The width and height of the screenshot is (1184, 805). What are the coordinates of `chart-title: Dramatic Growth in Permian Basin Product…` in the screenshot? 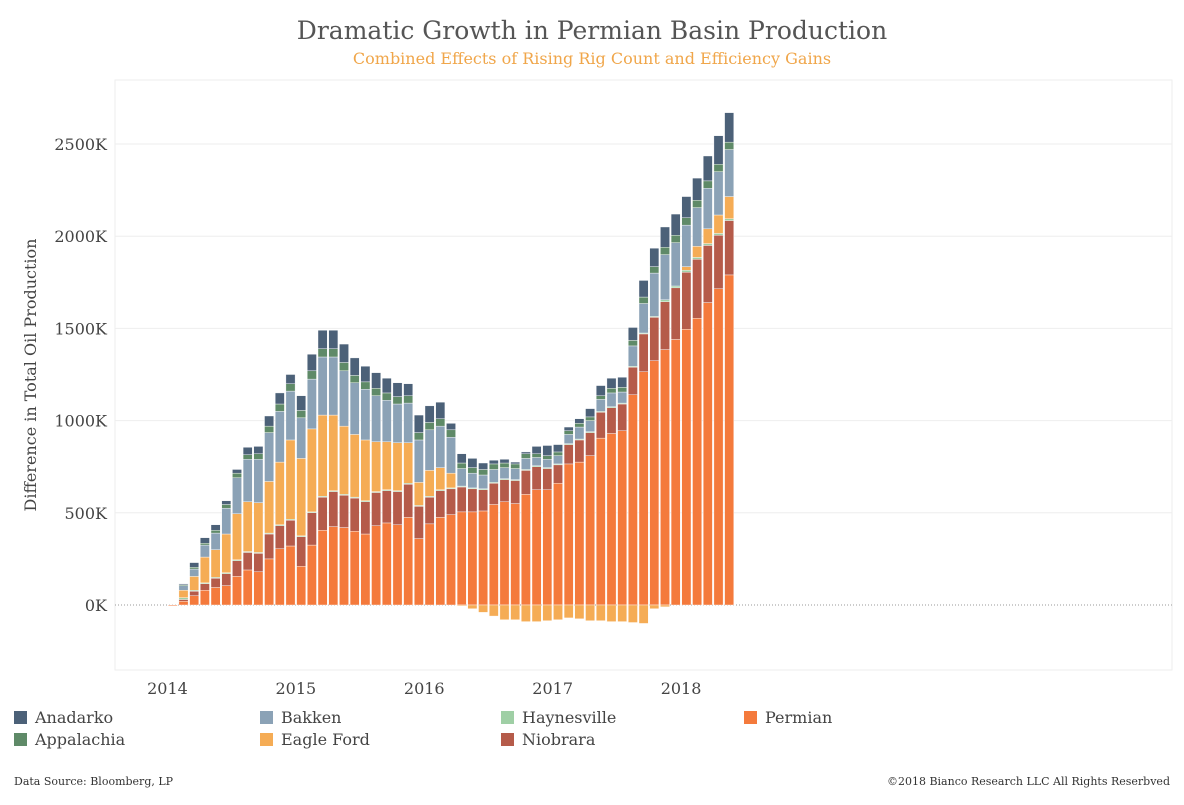 It's located at (592, 30).